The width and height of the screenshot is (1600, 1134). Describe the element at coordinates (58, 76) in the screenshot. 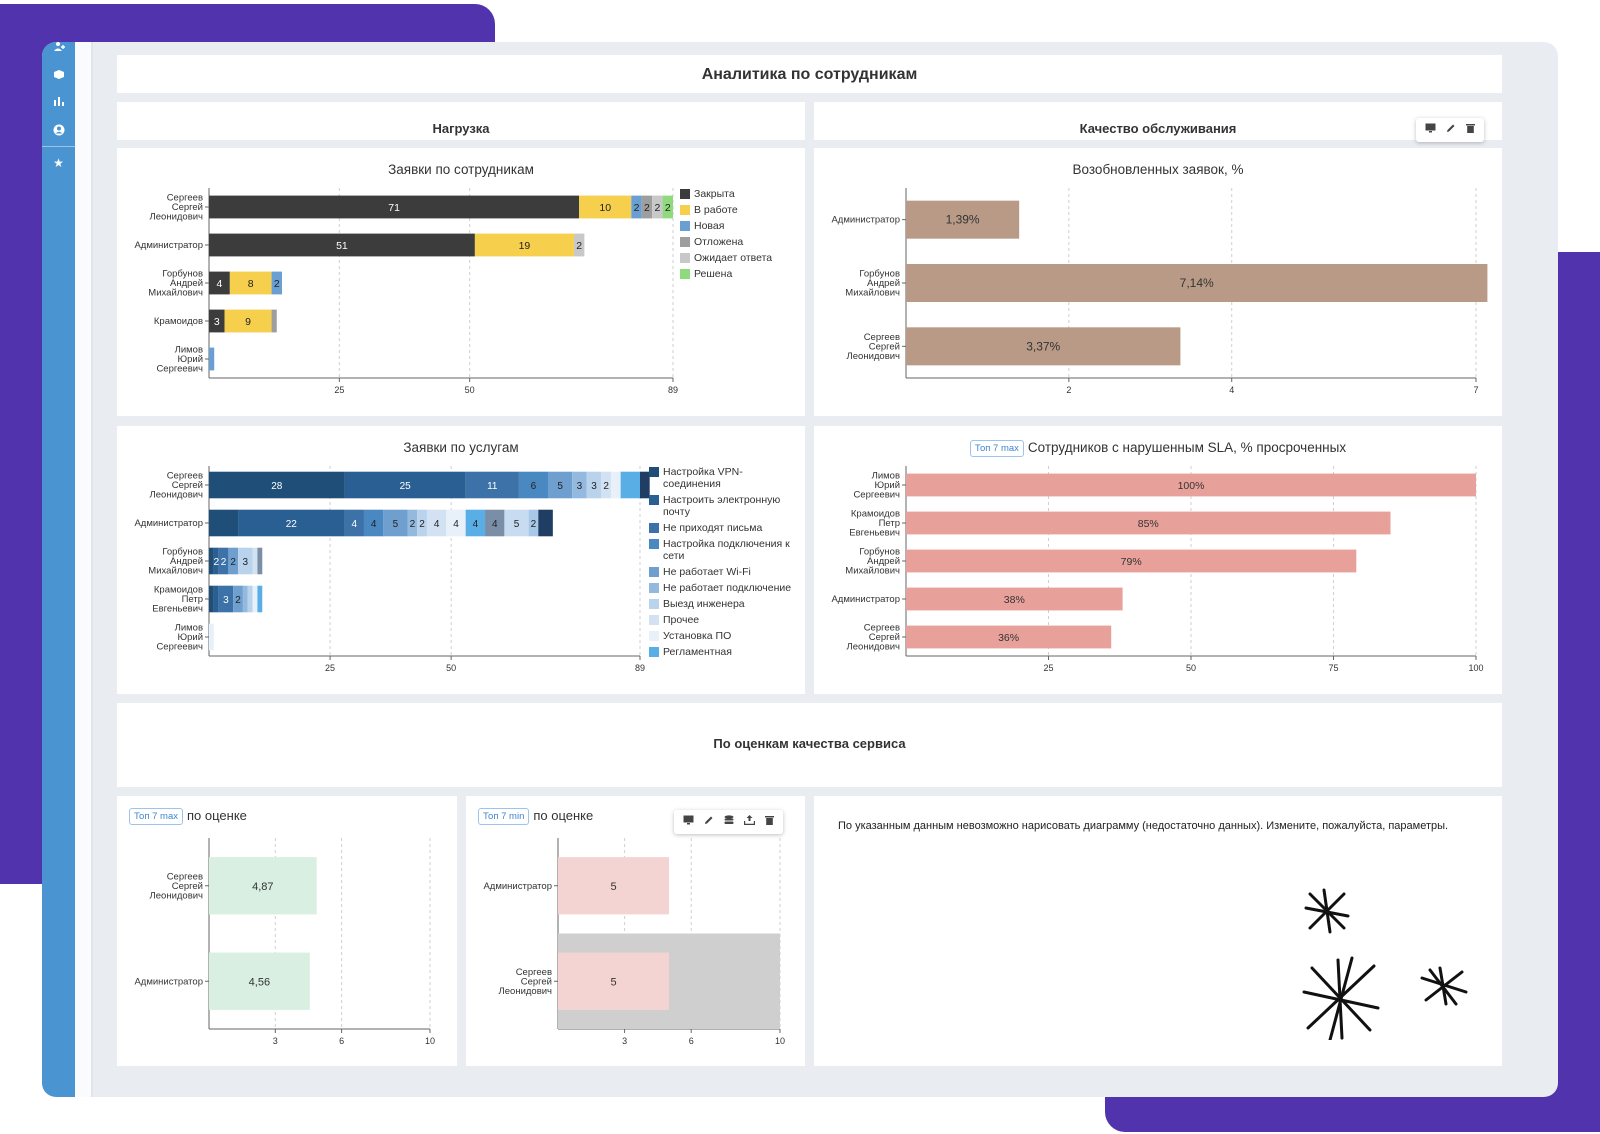

I see `inbox-icon` at that location.